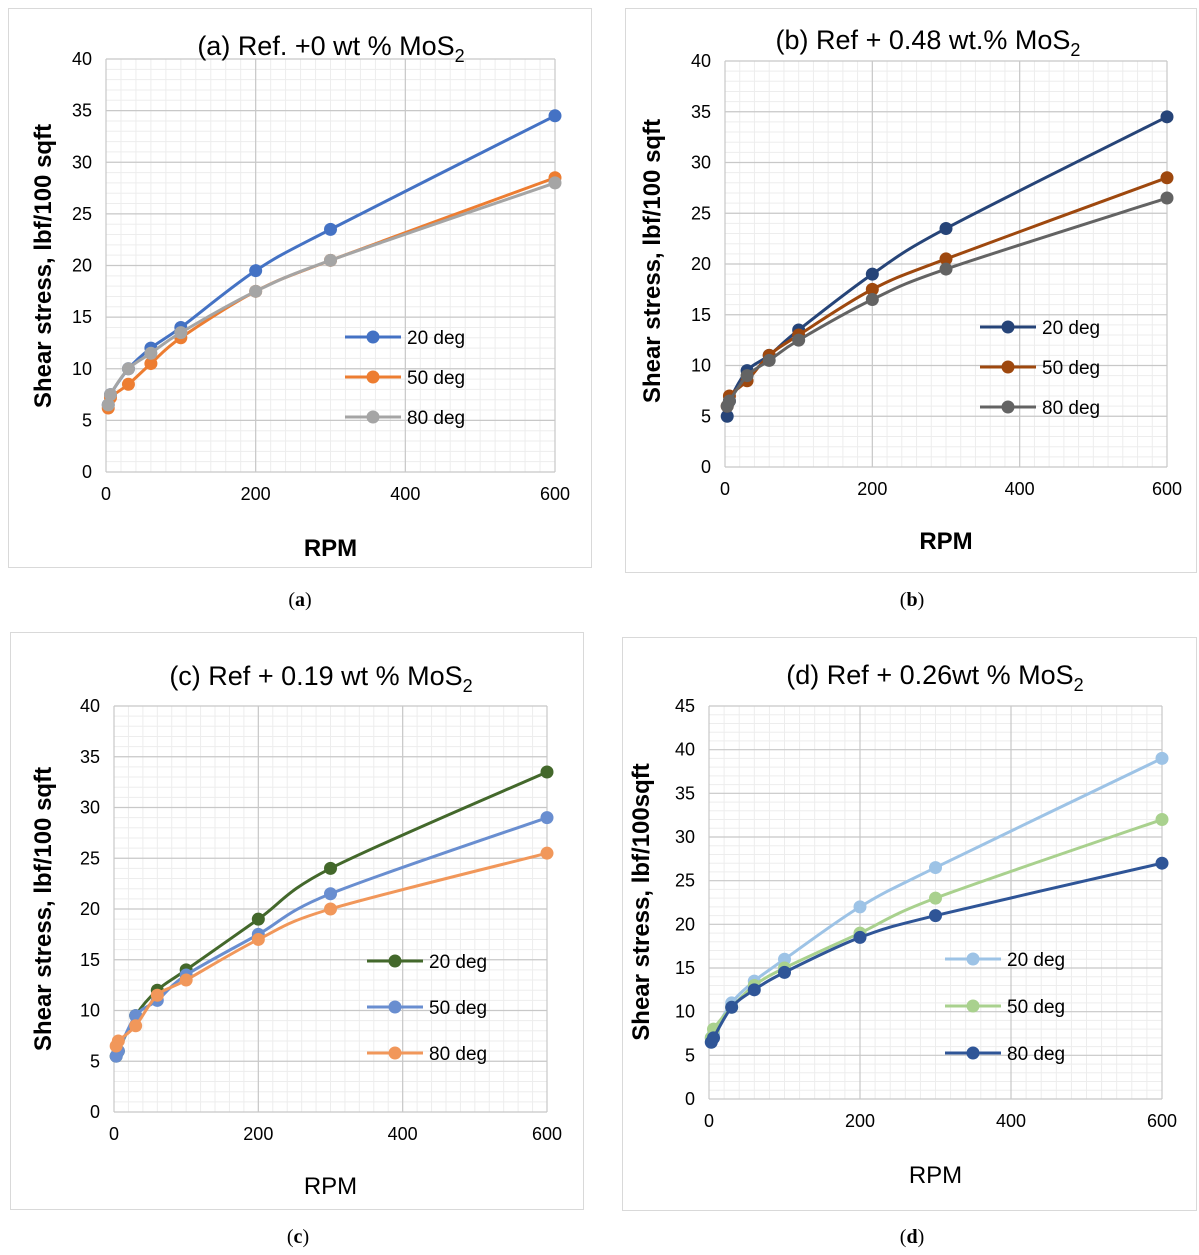 The width and height of the screenshot is (1199, 1255). Describe the element at coordinates (912, 600) in the screenshot. I see `caption-b: (b)` at that location.